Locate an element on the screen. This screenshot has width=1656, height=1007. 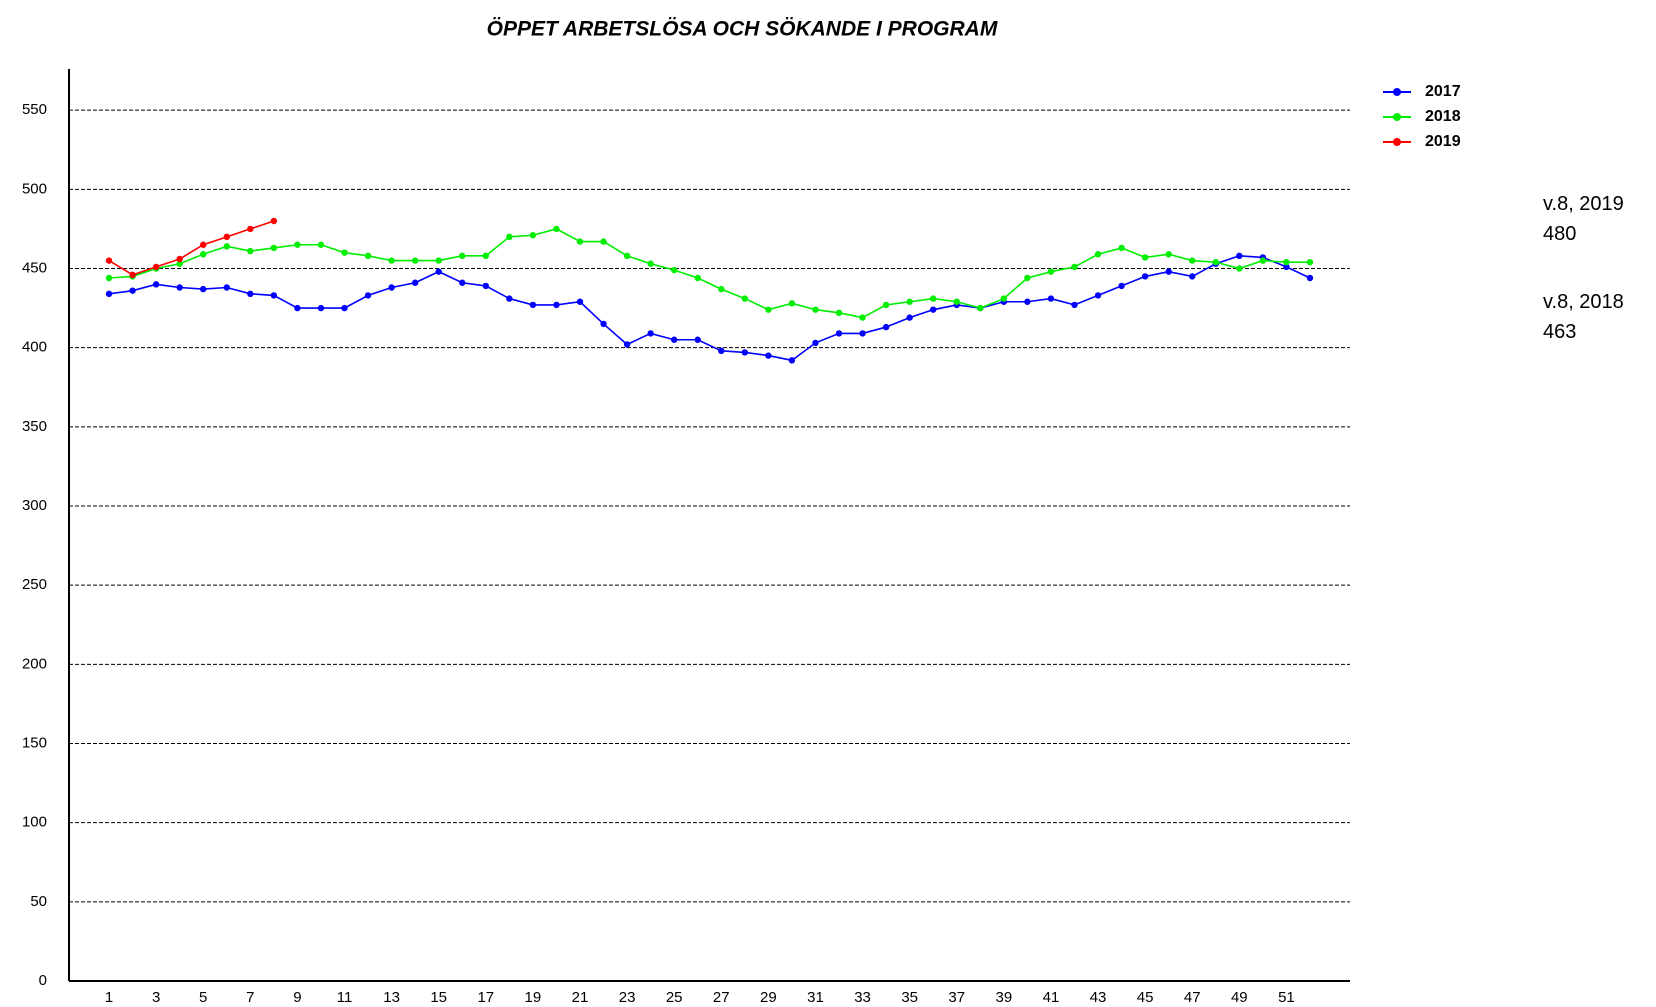
legend-label: 2019 is located at coordinates (1443, 141).